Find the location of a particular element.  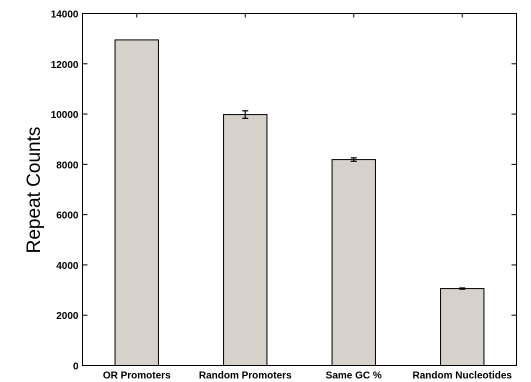

y-tick-label: 14000 is located at coordinates (65, 15).